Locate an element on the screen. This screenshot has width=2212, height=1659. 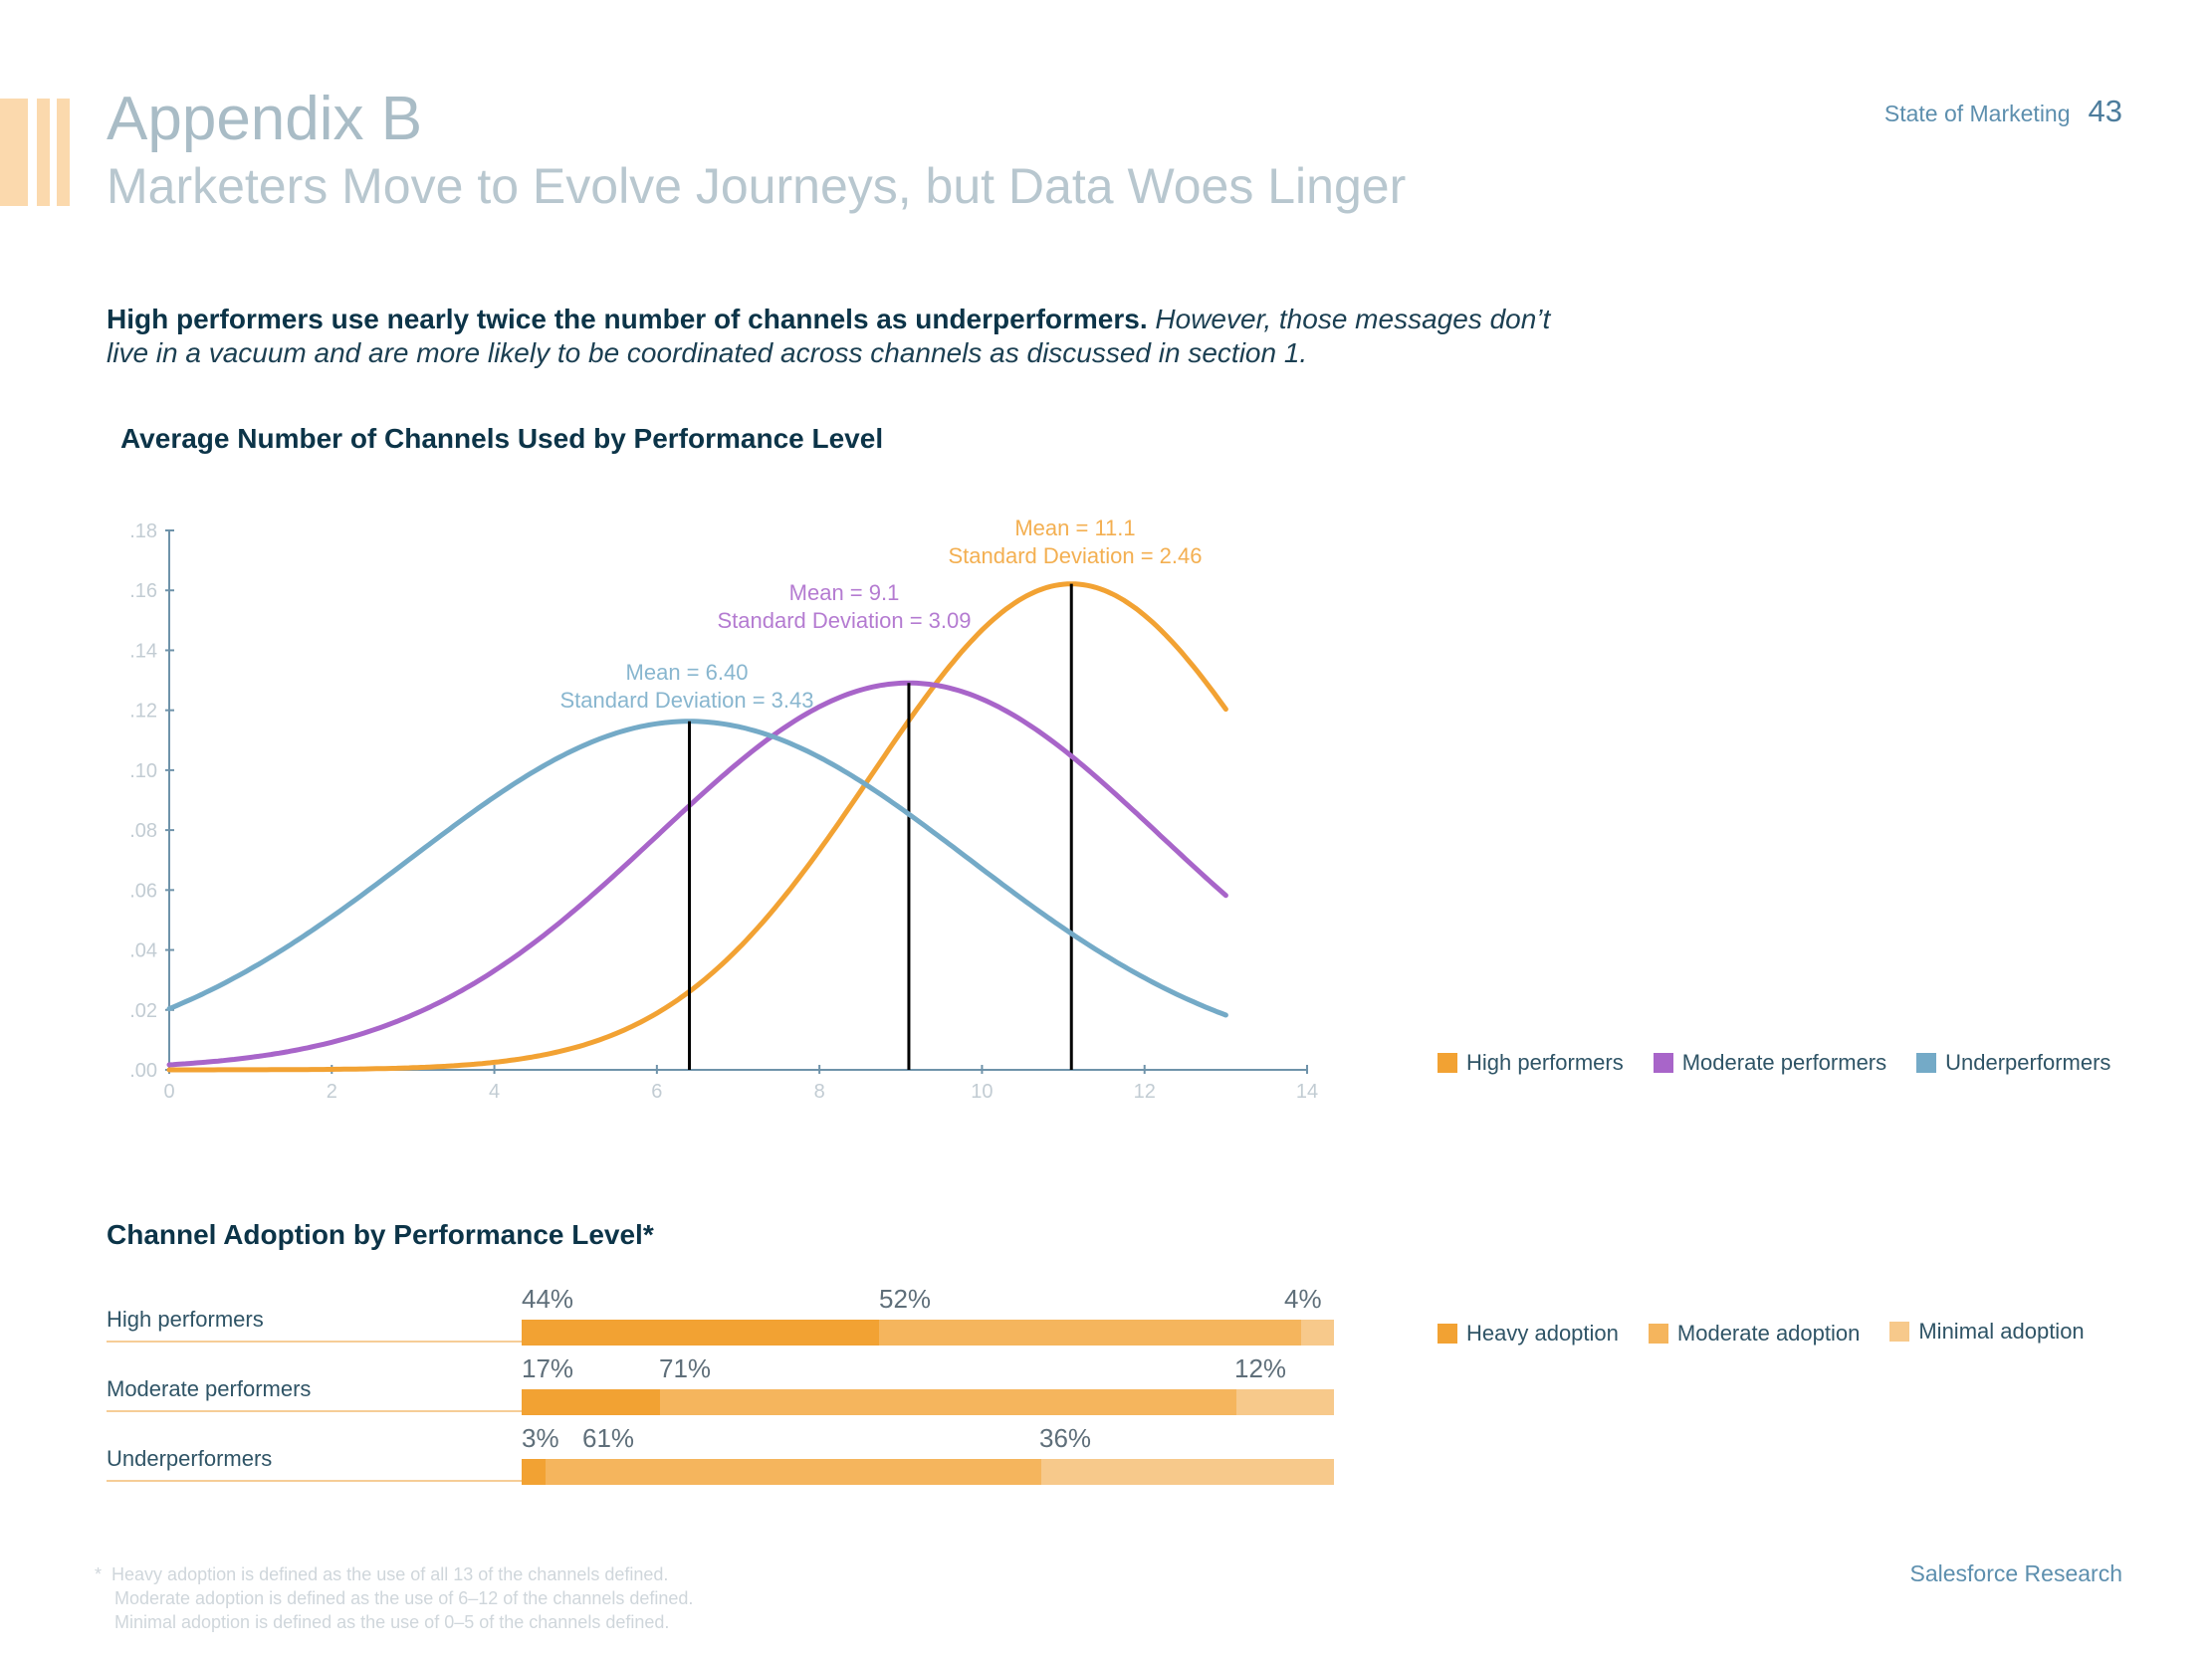
legend-item-heavy: Heavy adoption is located at coordinates (1528, 1334).